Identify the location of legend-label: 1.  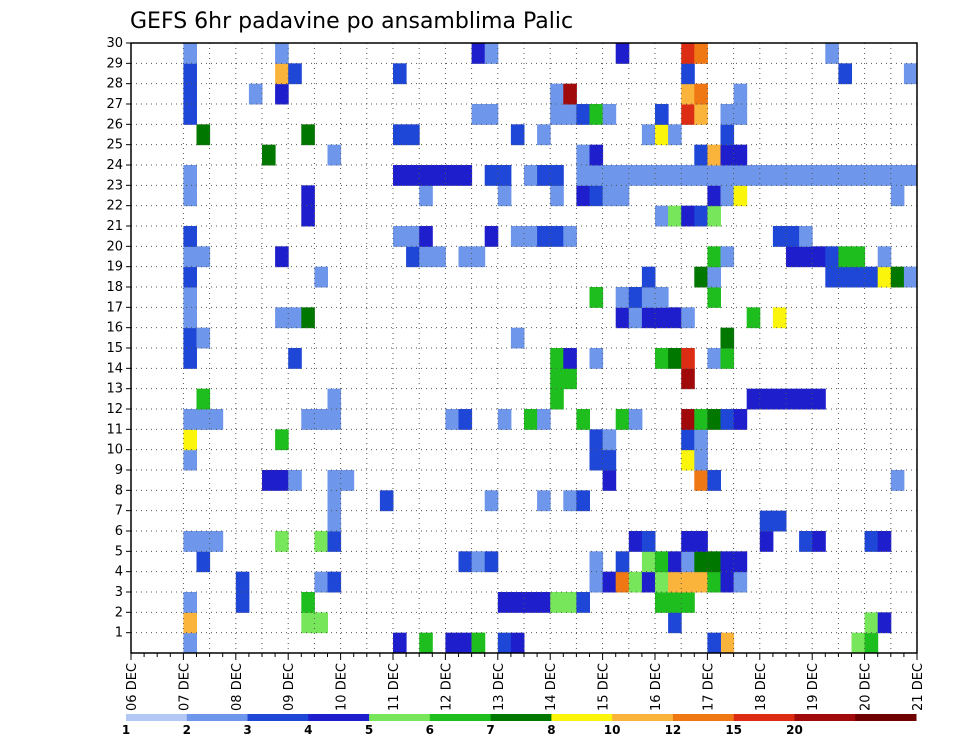
(126, 730).